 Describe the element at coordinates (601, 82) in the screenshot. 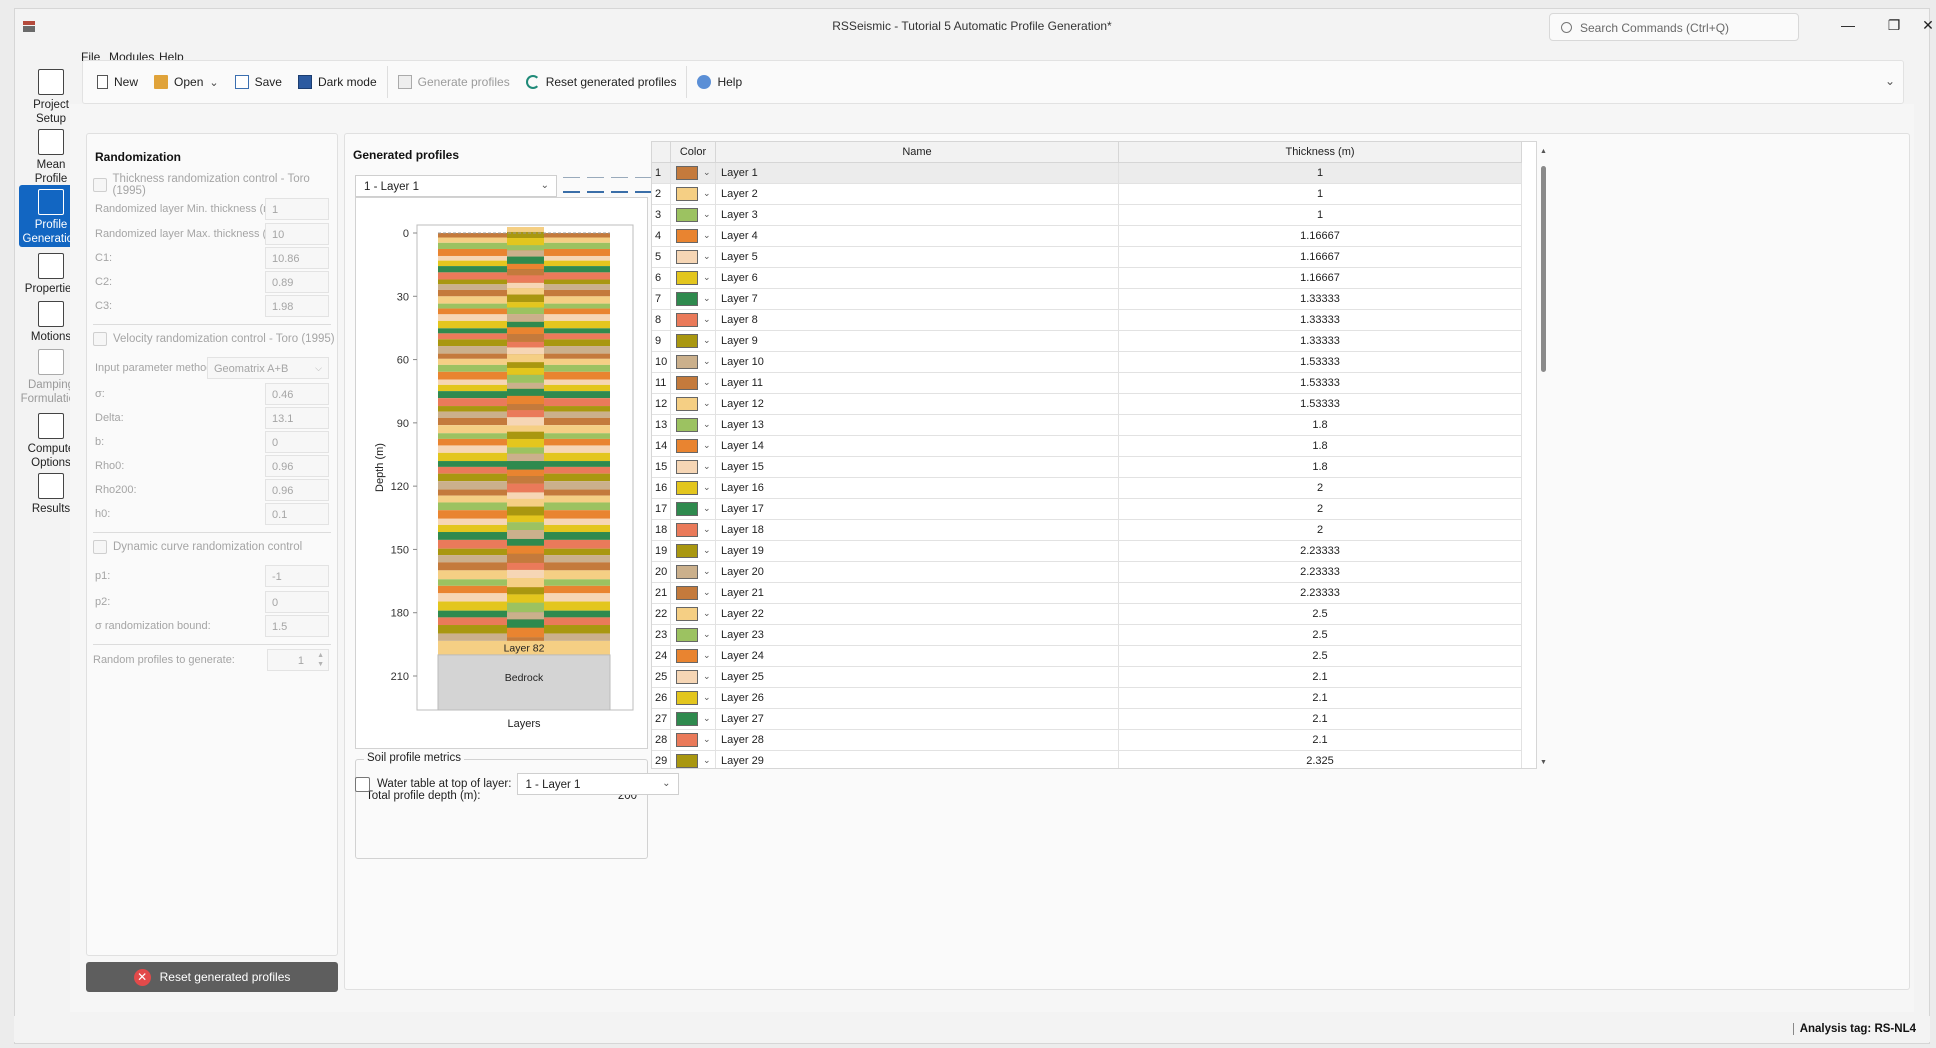

I see `reset-generated-profiles-button: Reset generated profiles` at that location.